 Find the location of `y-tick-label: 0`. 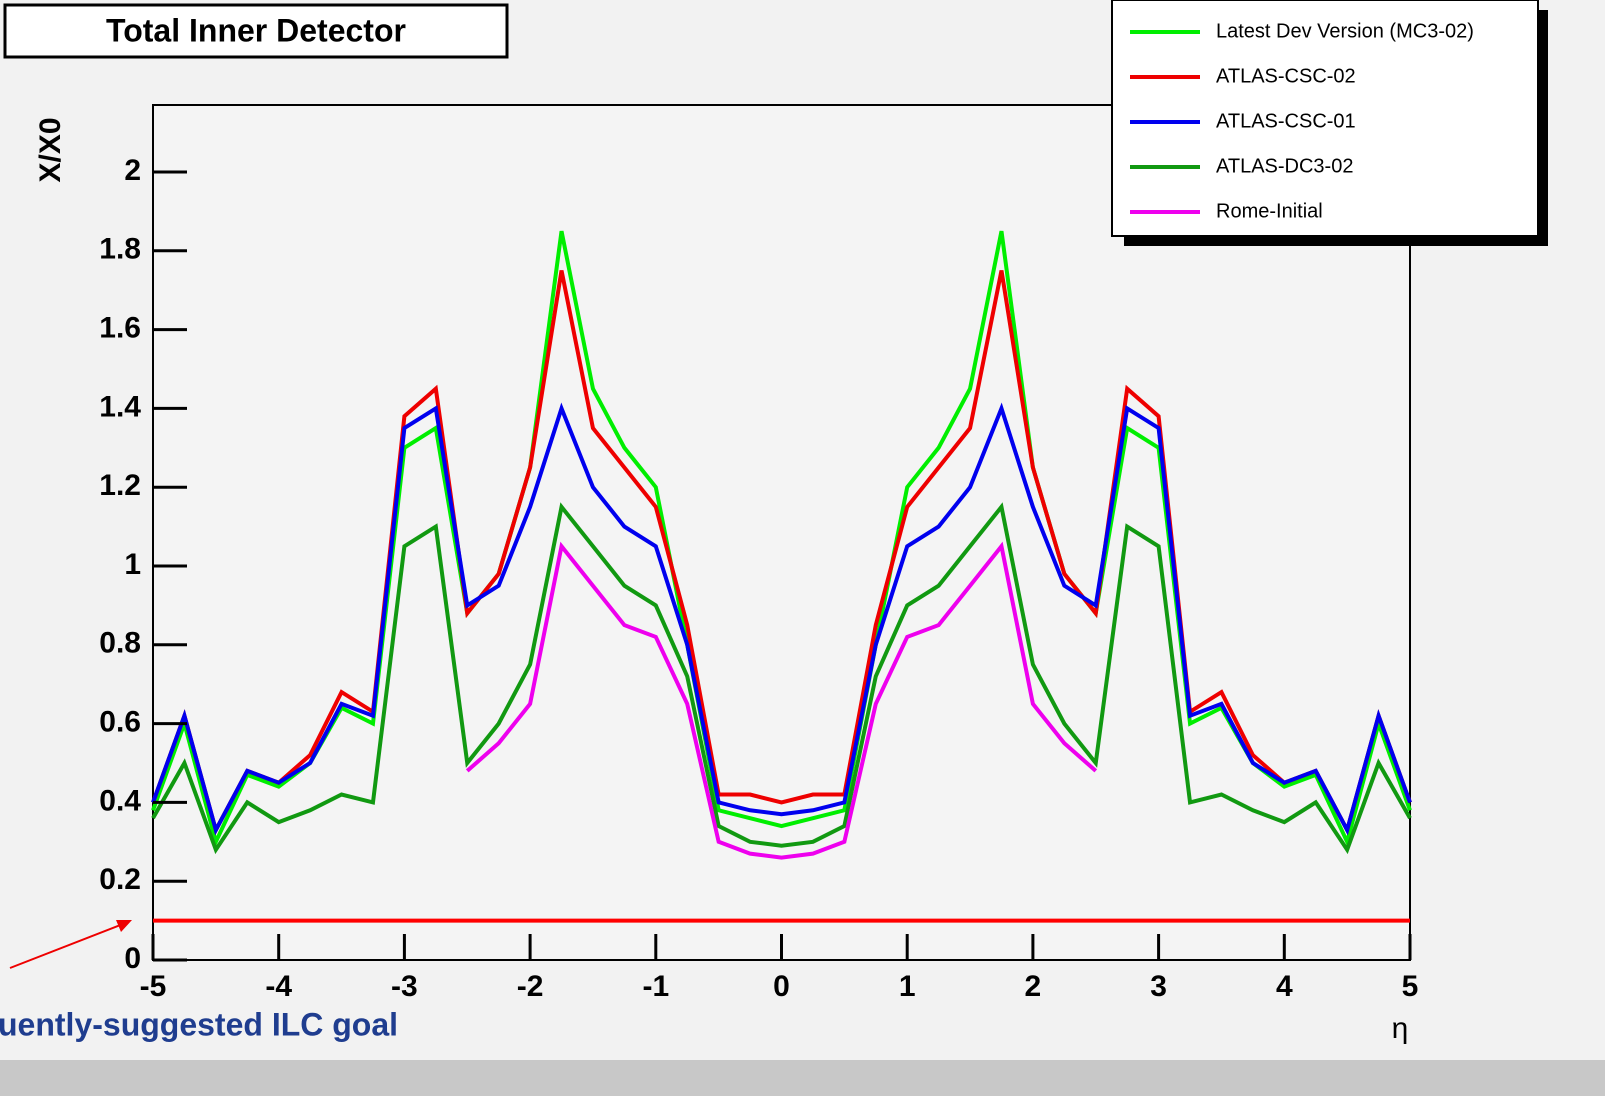

y-tick-label: 0 is located at coordinates (132, 958).